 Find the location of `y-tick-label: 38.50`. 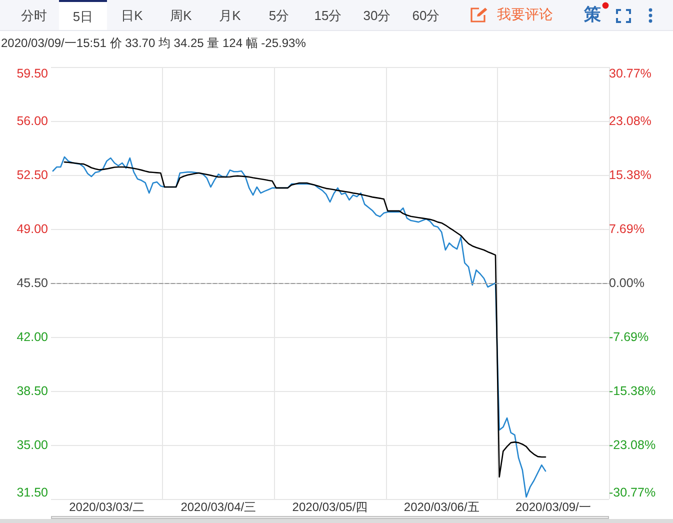

y-tick-label: 38.50 is located at coordinates (32, 391).